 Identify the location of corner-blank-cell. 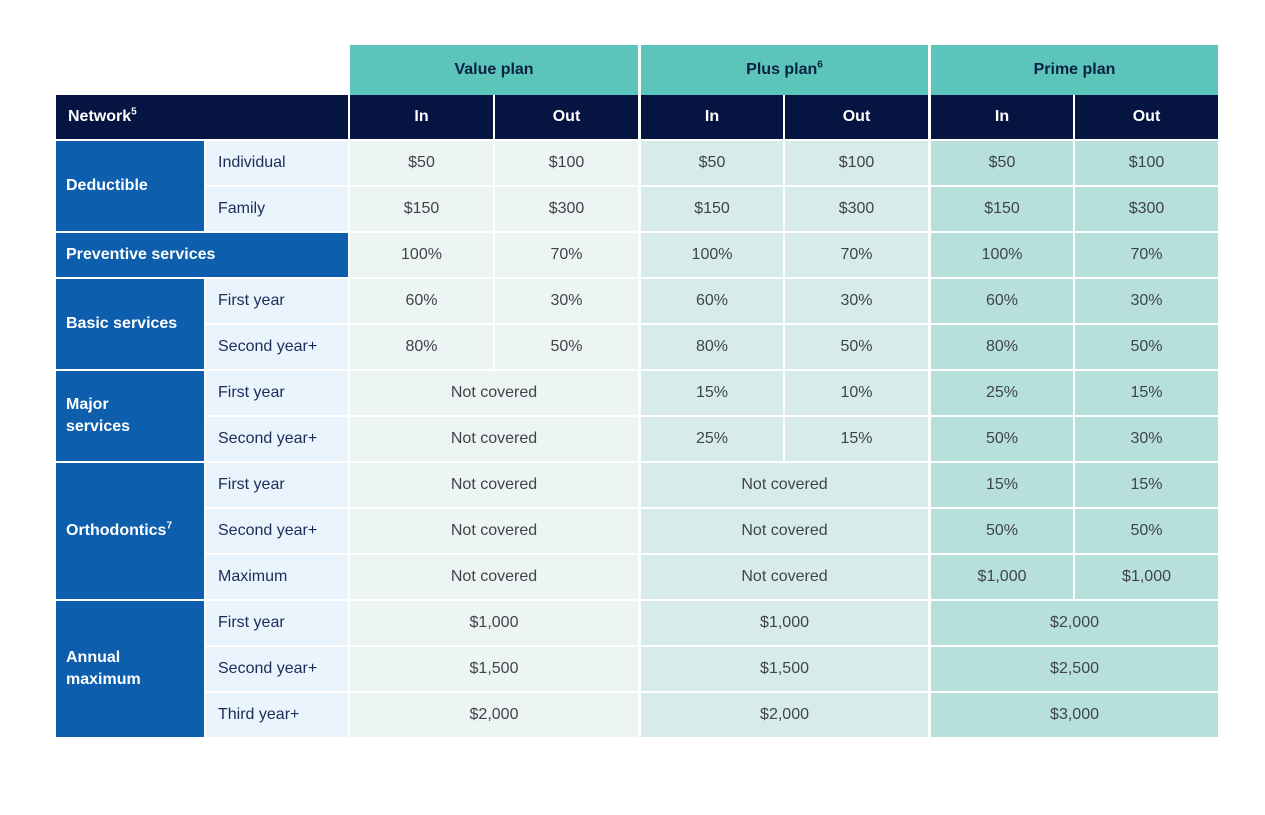
(203, 70).